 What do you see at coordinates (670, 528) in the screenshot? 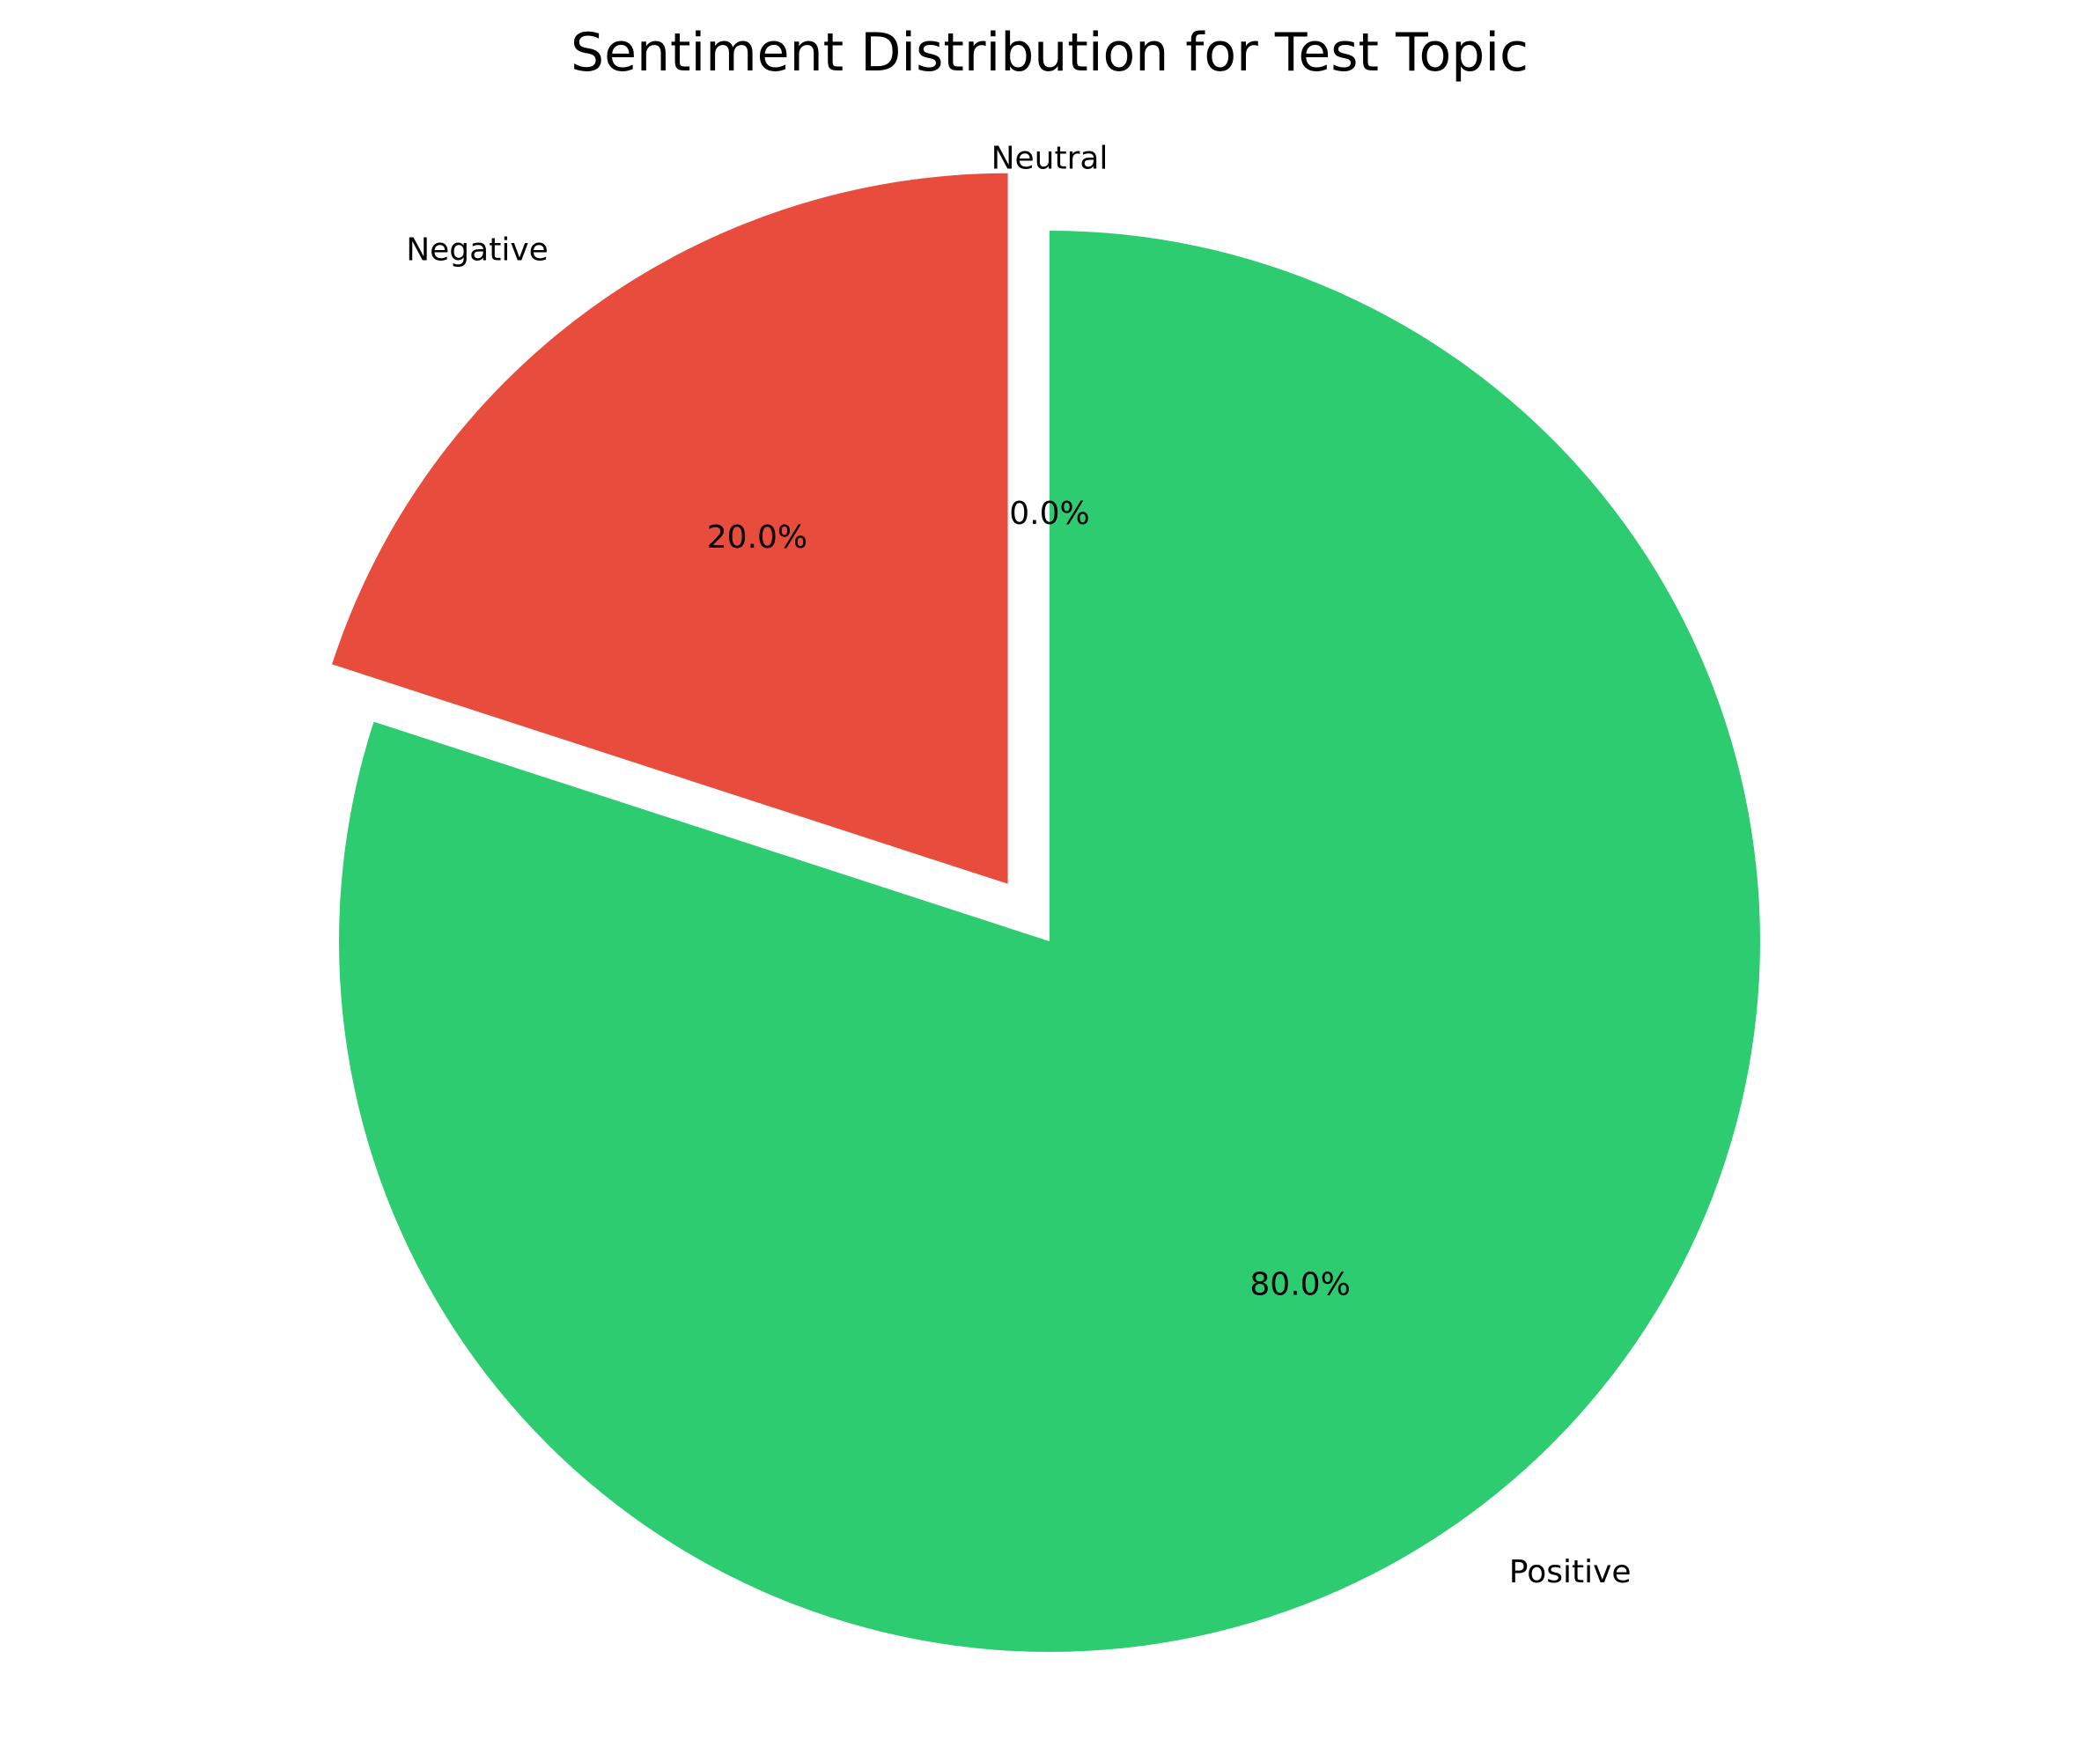
I see `pie-slice-negative` at bounding box center [670, 528].